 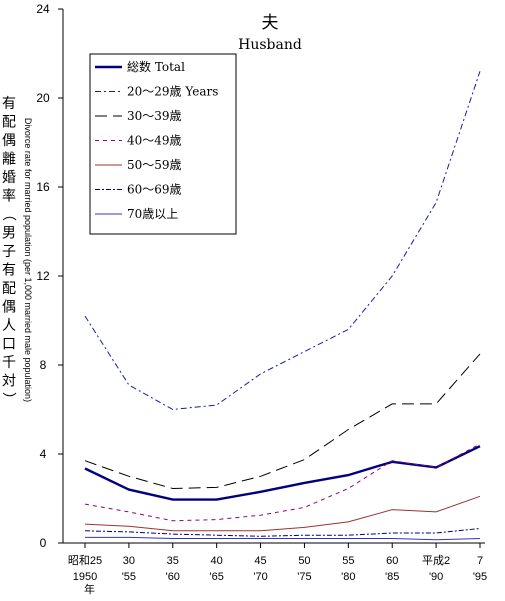 What do you see at coordinates (9, 382) in the screenshot?
I see `y-label-jp-char: 対` at bounding box center [9, 382].